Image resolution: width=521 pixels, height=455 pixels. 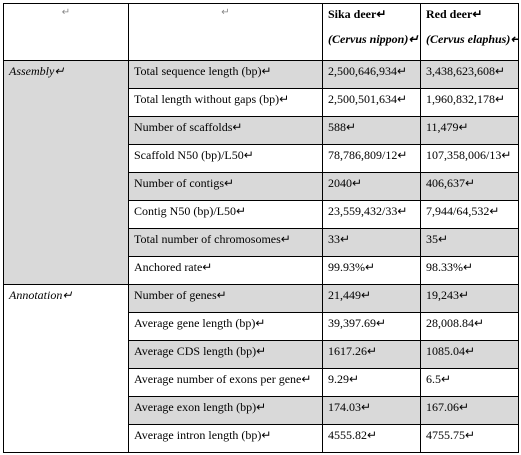 What do you see at coordinates (225, 158) in the screenshot?
I see `metric-name: Scaffold N50 (bp)/L50↵` at bounding box center [225, 158].